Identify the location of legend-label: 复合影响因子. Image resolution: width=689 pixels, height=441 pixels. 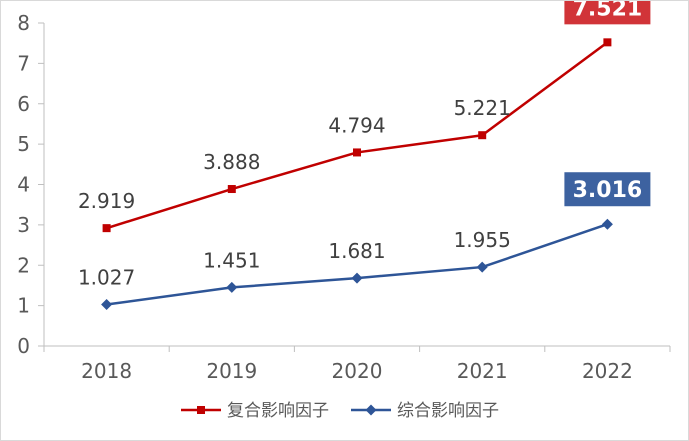
(278, 411).